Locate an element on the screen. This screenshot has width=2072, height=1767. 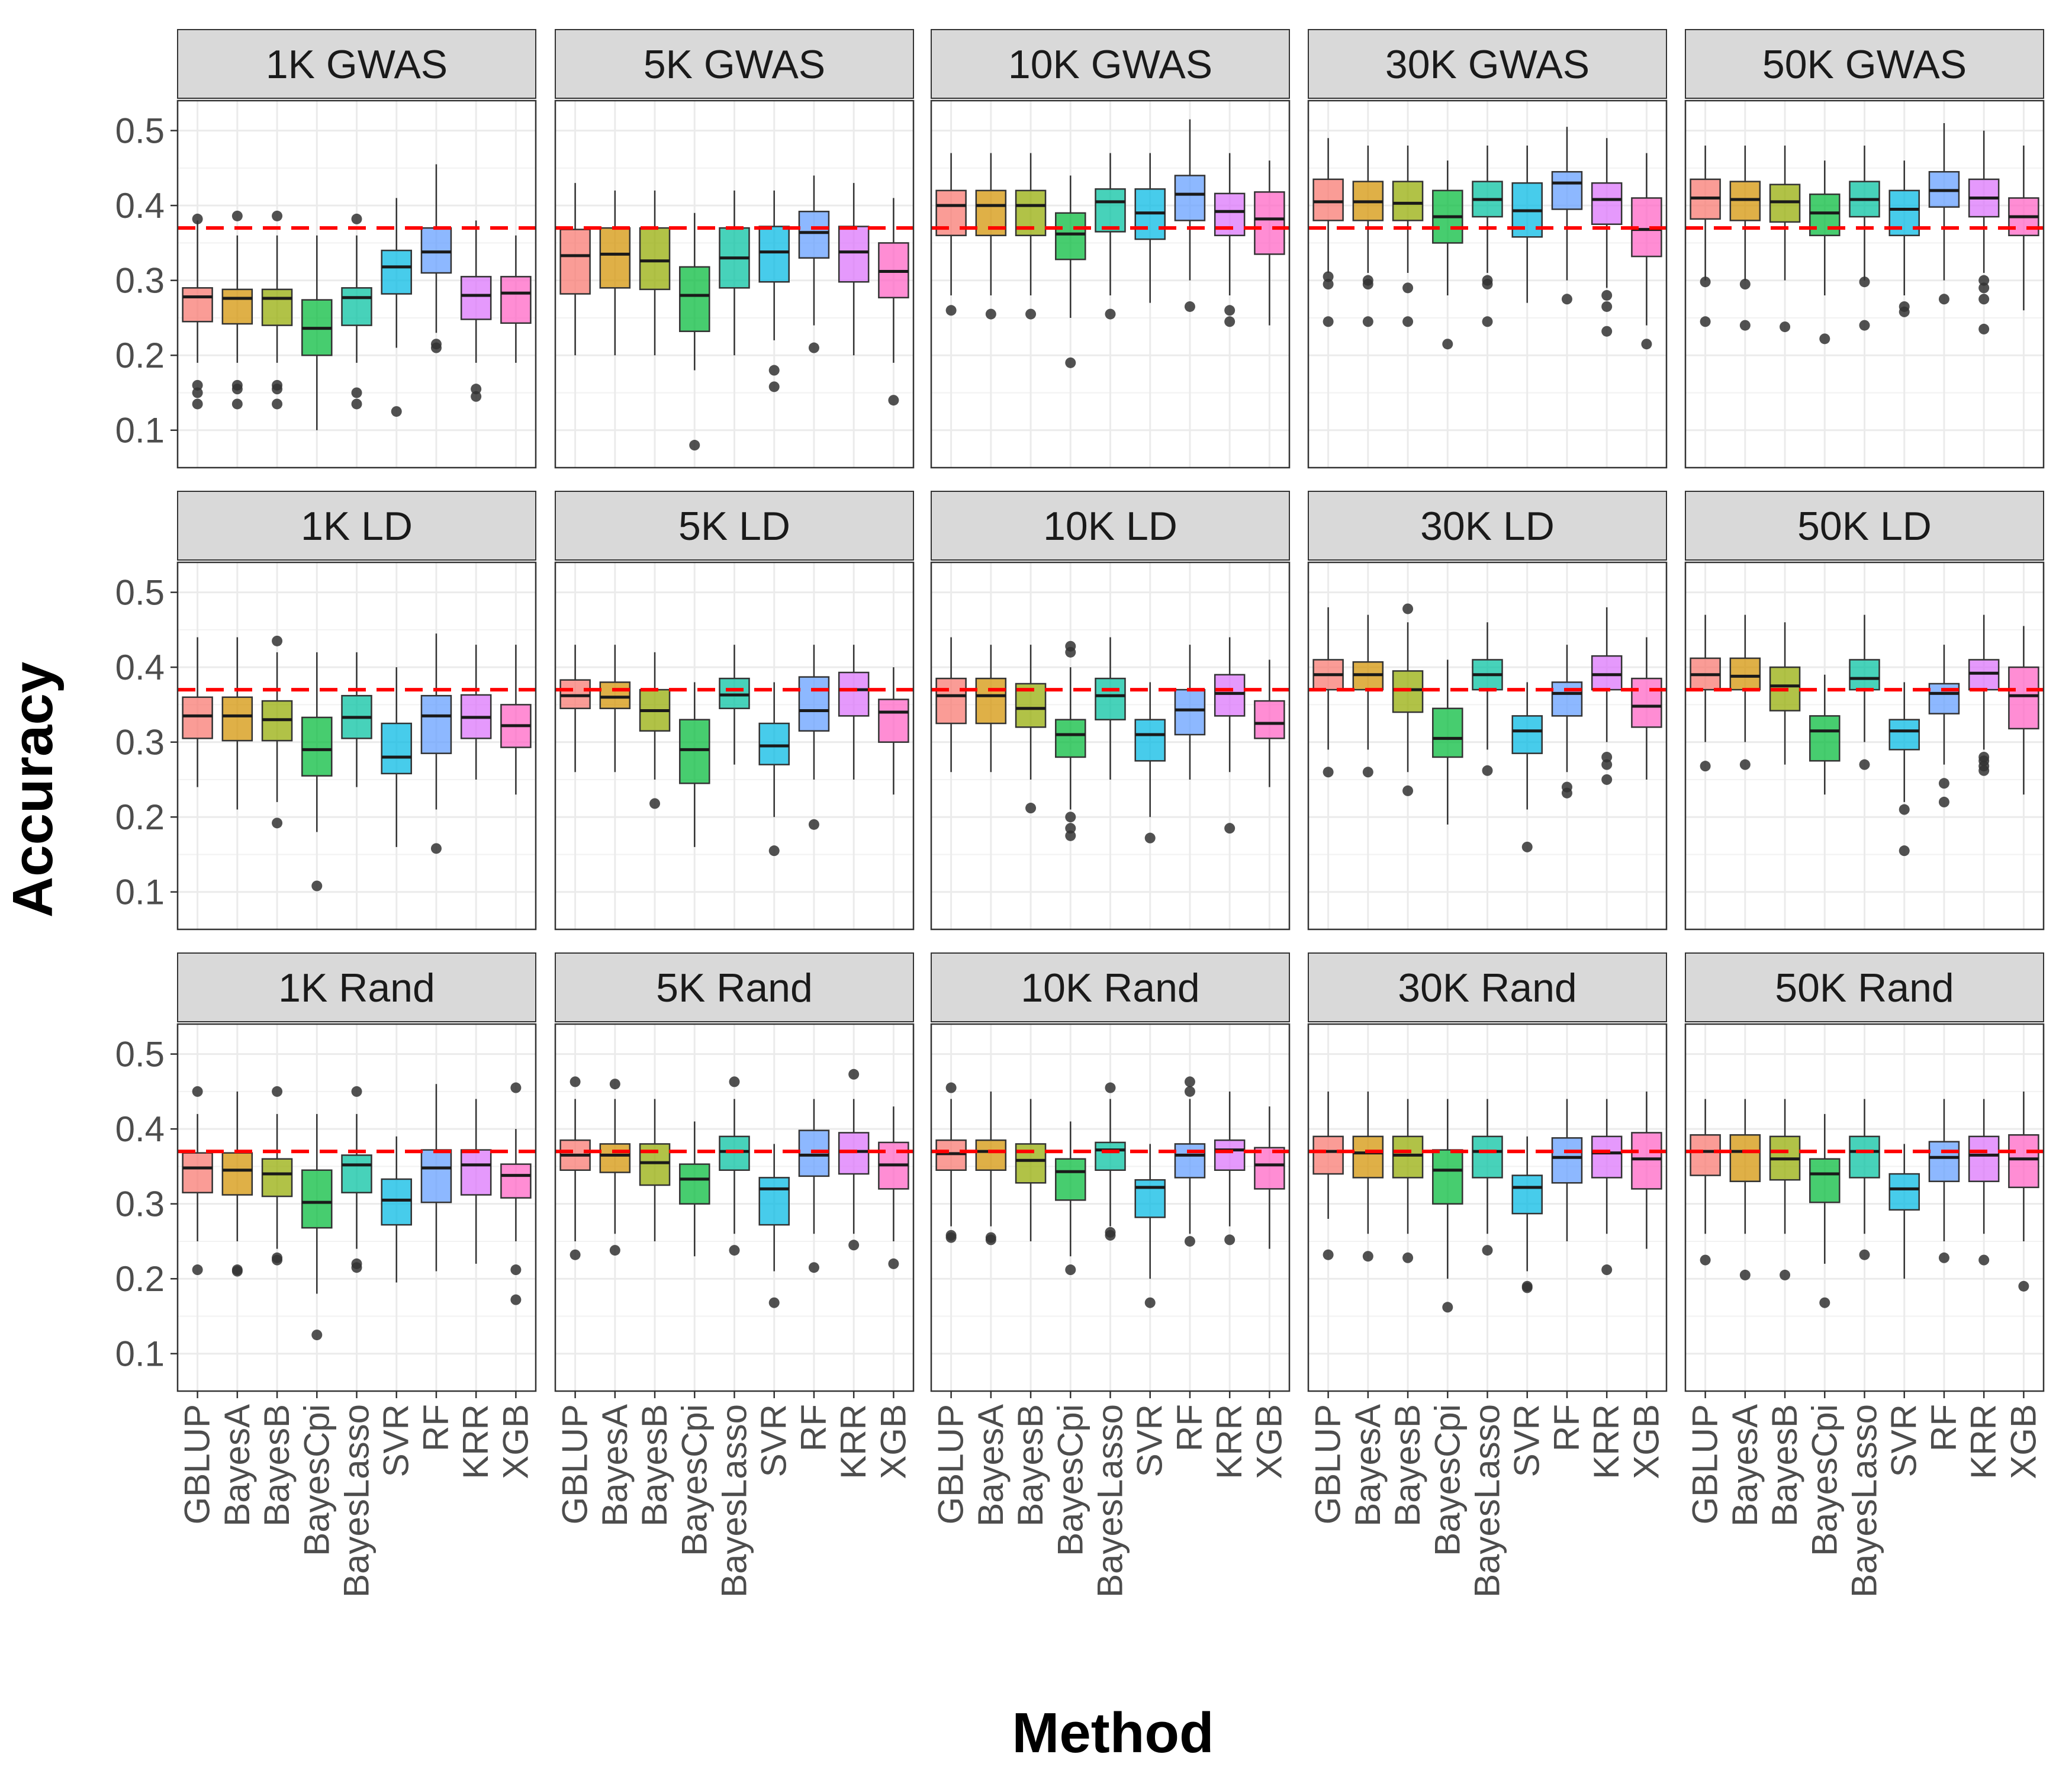
x-tick-label: GBLUP is located at coordinates (575, 1464).